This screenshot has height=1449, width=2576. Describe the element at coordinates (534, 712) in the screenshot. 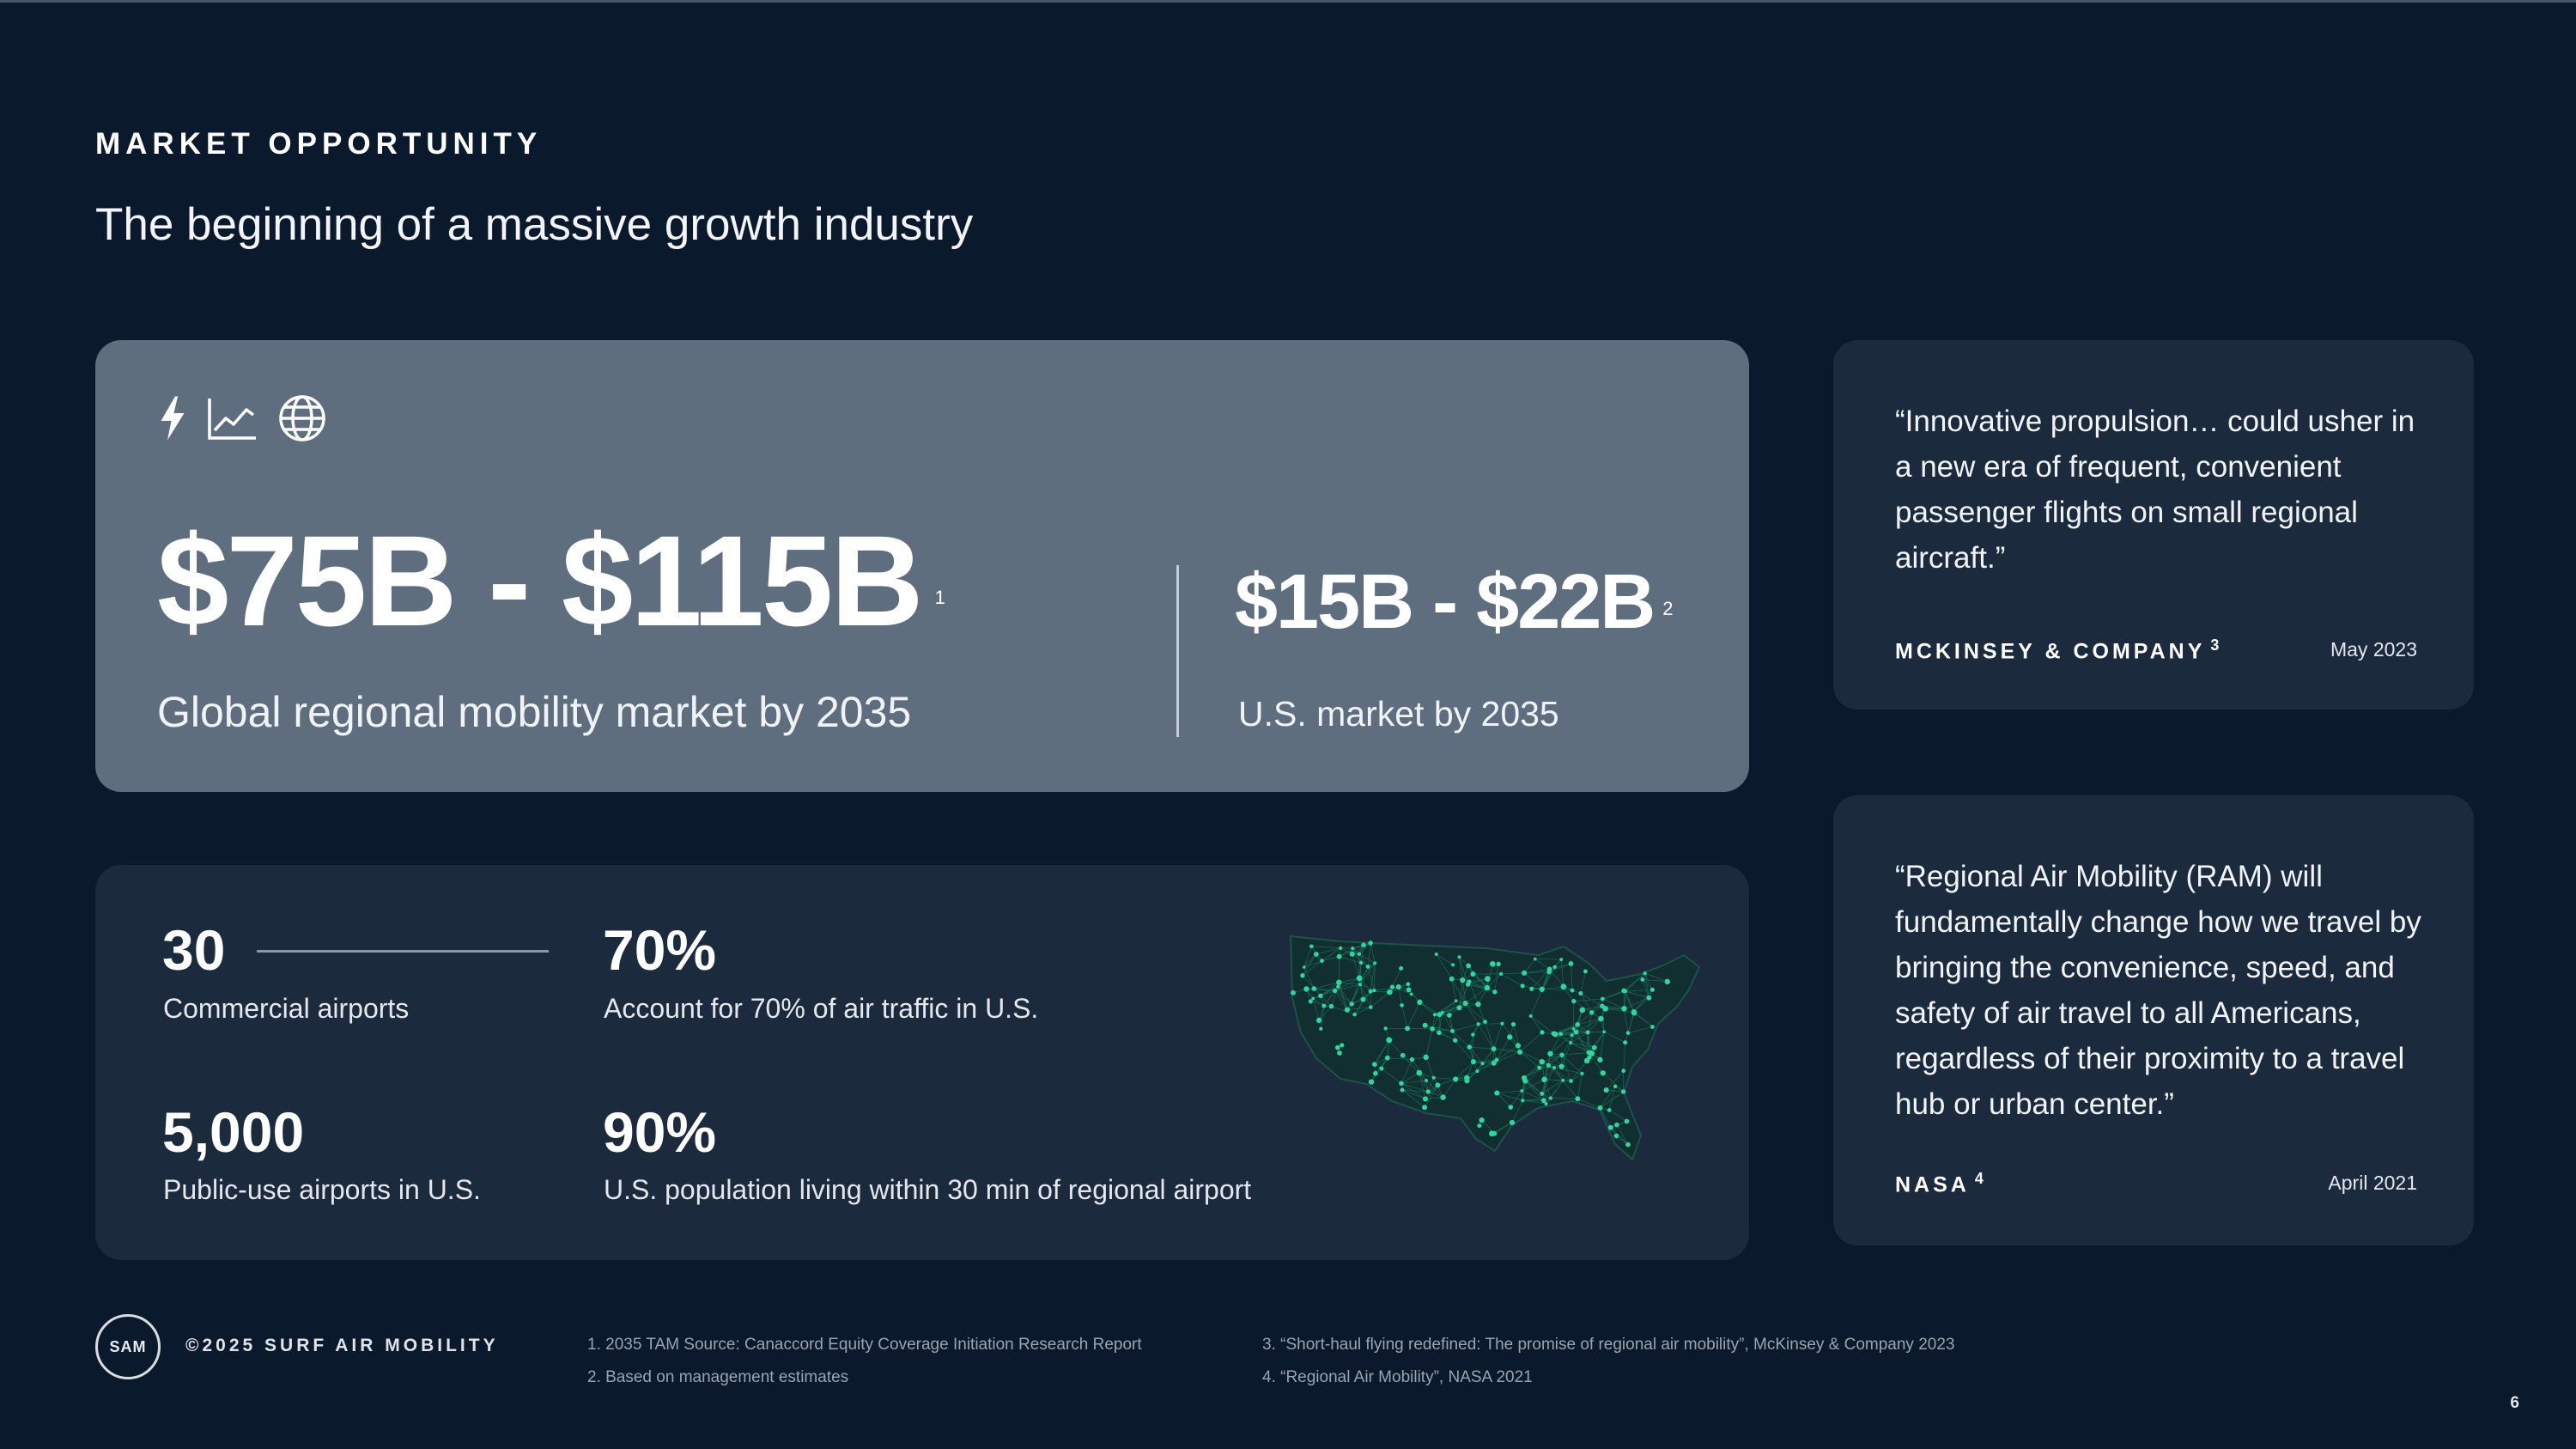

I see `global-market-caption: Global regional mobility market by 2035` at that location.